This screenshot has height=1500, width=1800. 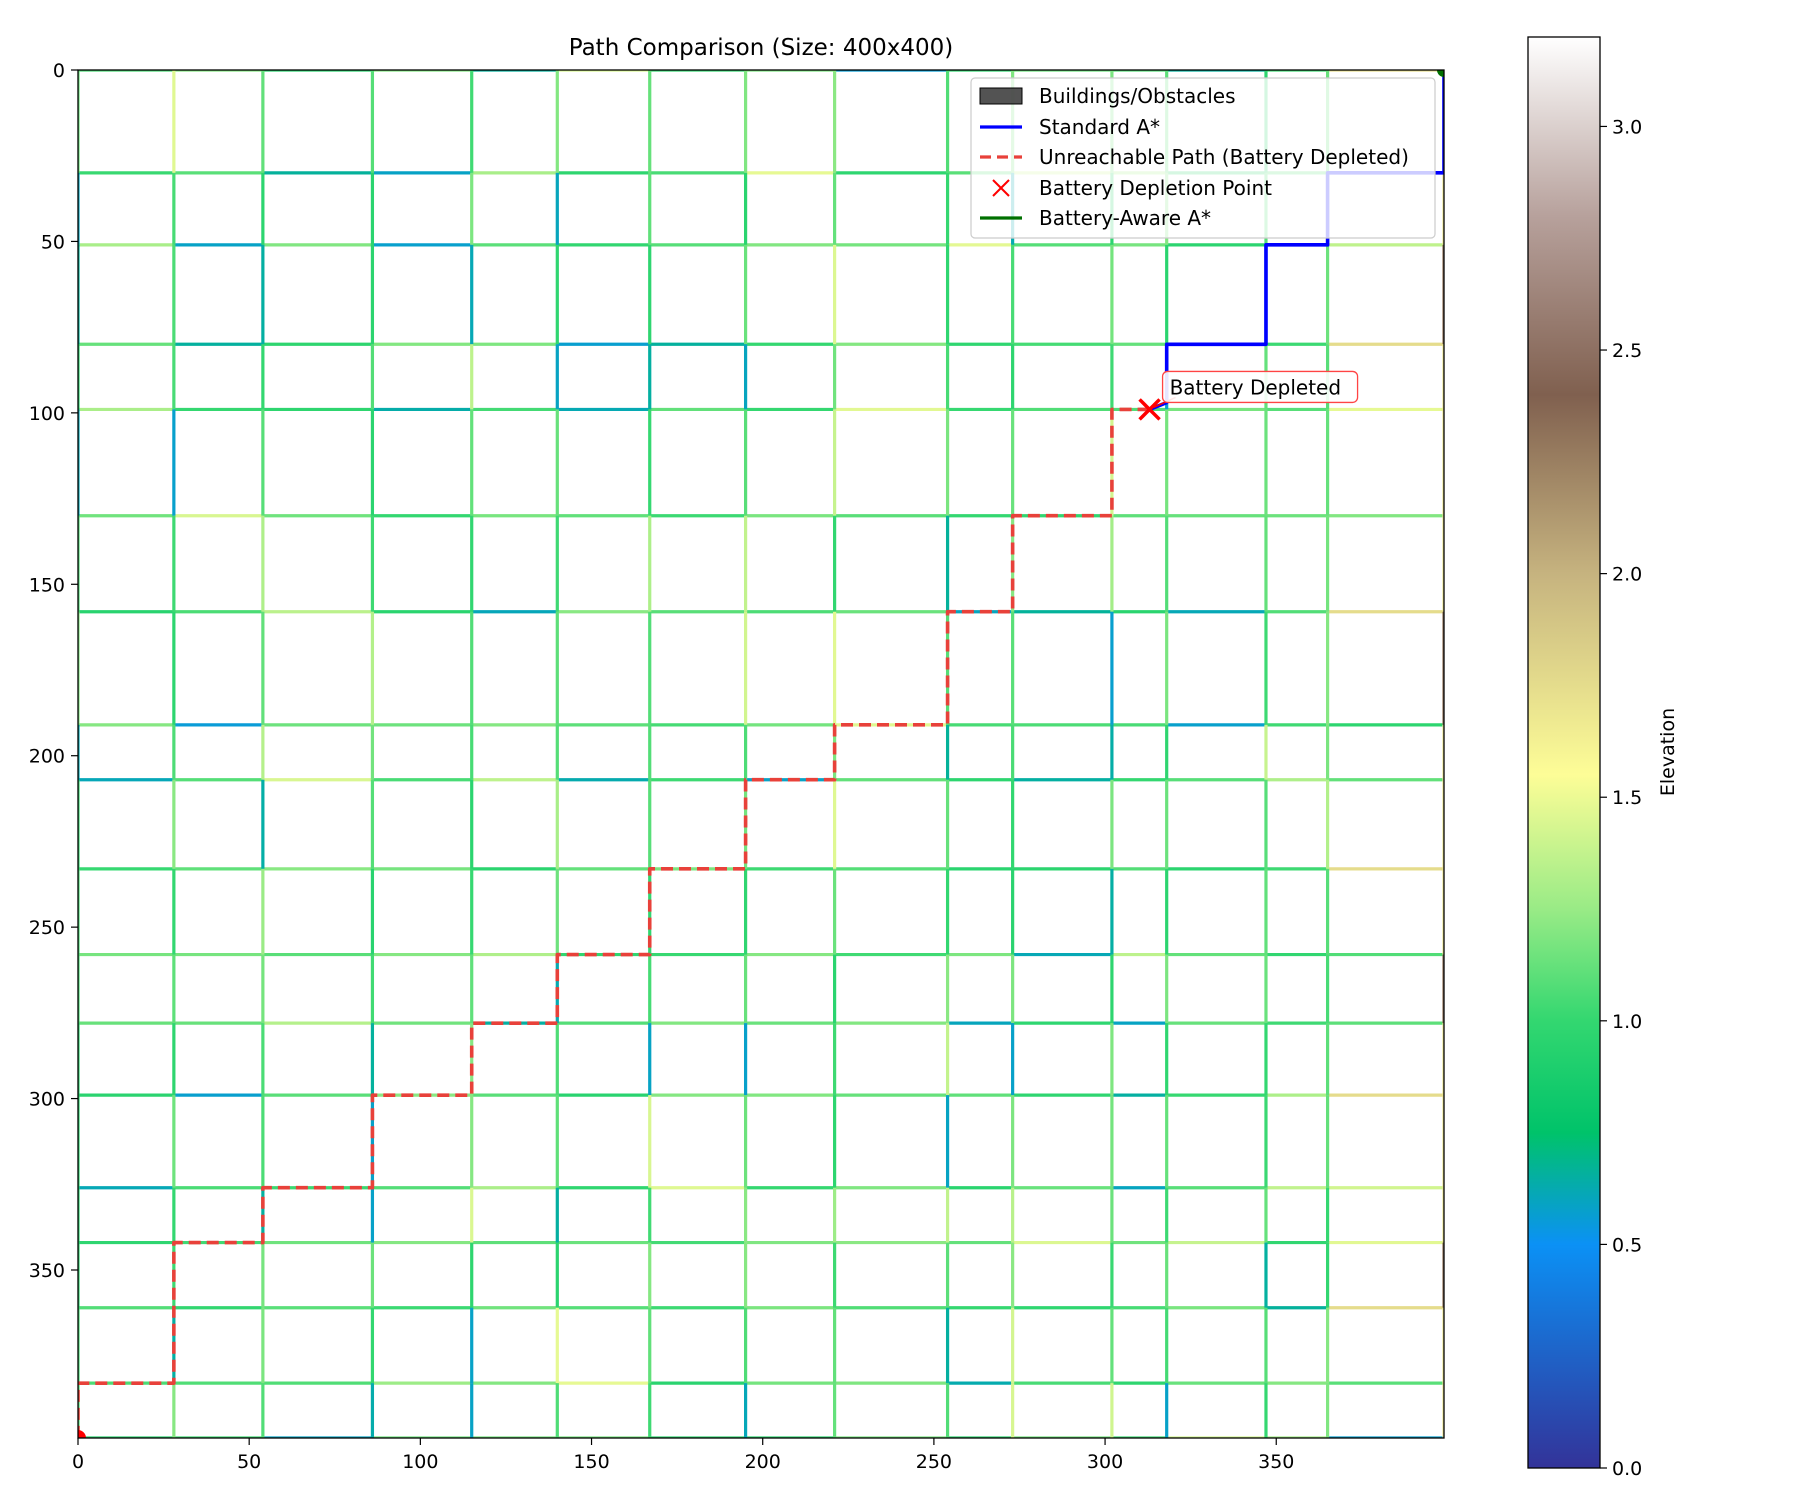 I want to click on legend-label-obstacles: Buildings/Obstacles, so click(x=1137, y=96).